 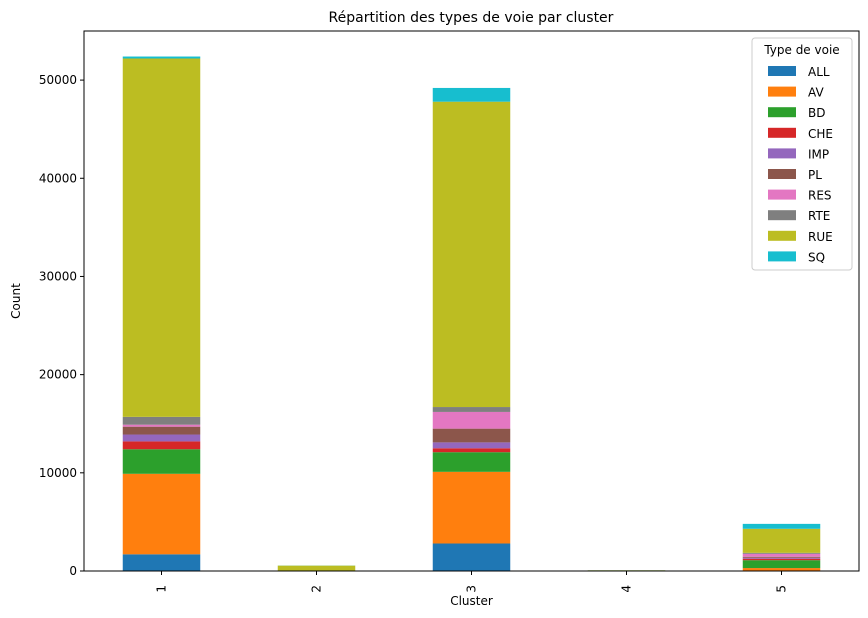 What do you see at coordinates (820, 196) in the screenshot?
I see `legend-label-res: RES` at bounding box center [820, 196].